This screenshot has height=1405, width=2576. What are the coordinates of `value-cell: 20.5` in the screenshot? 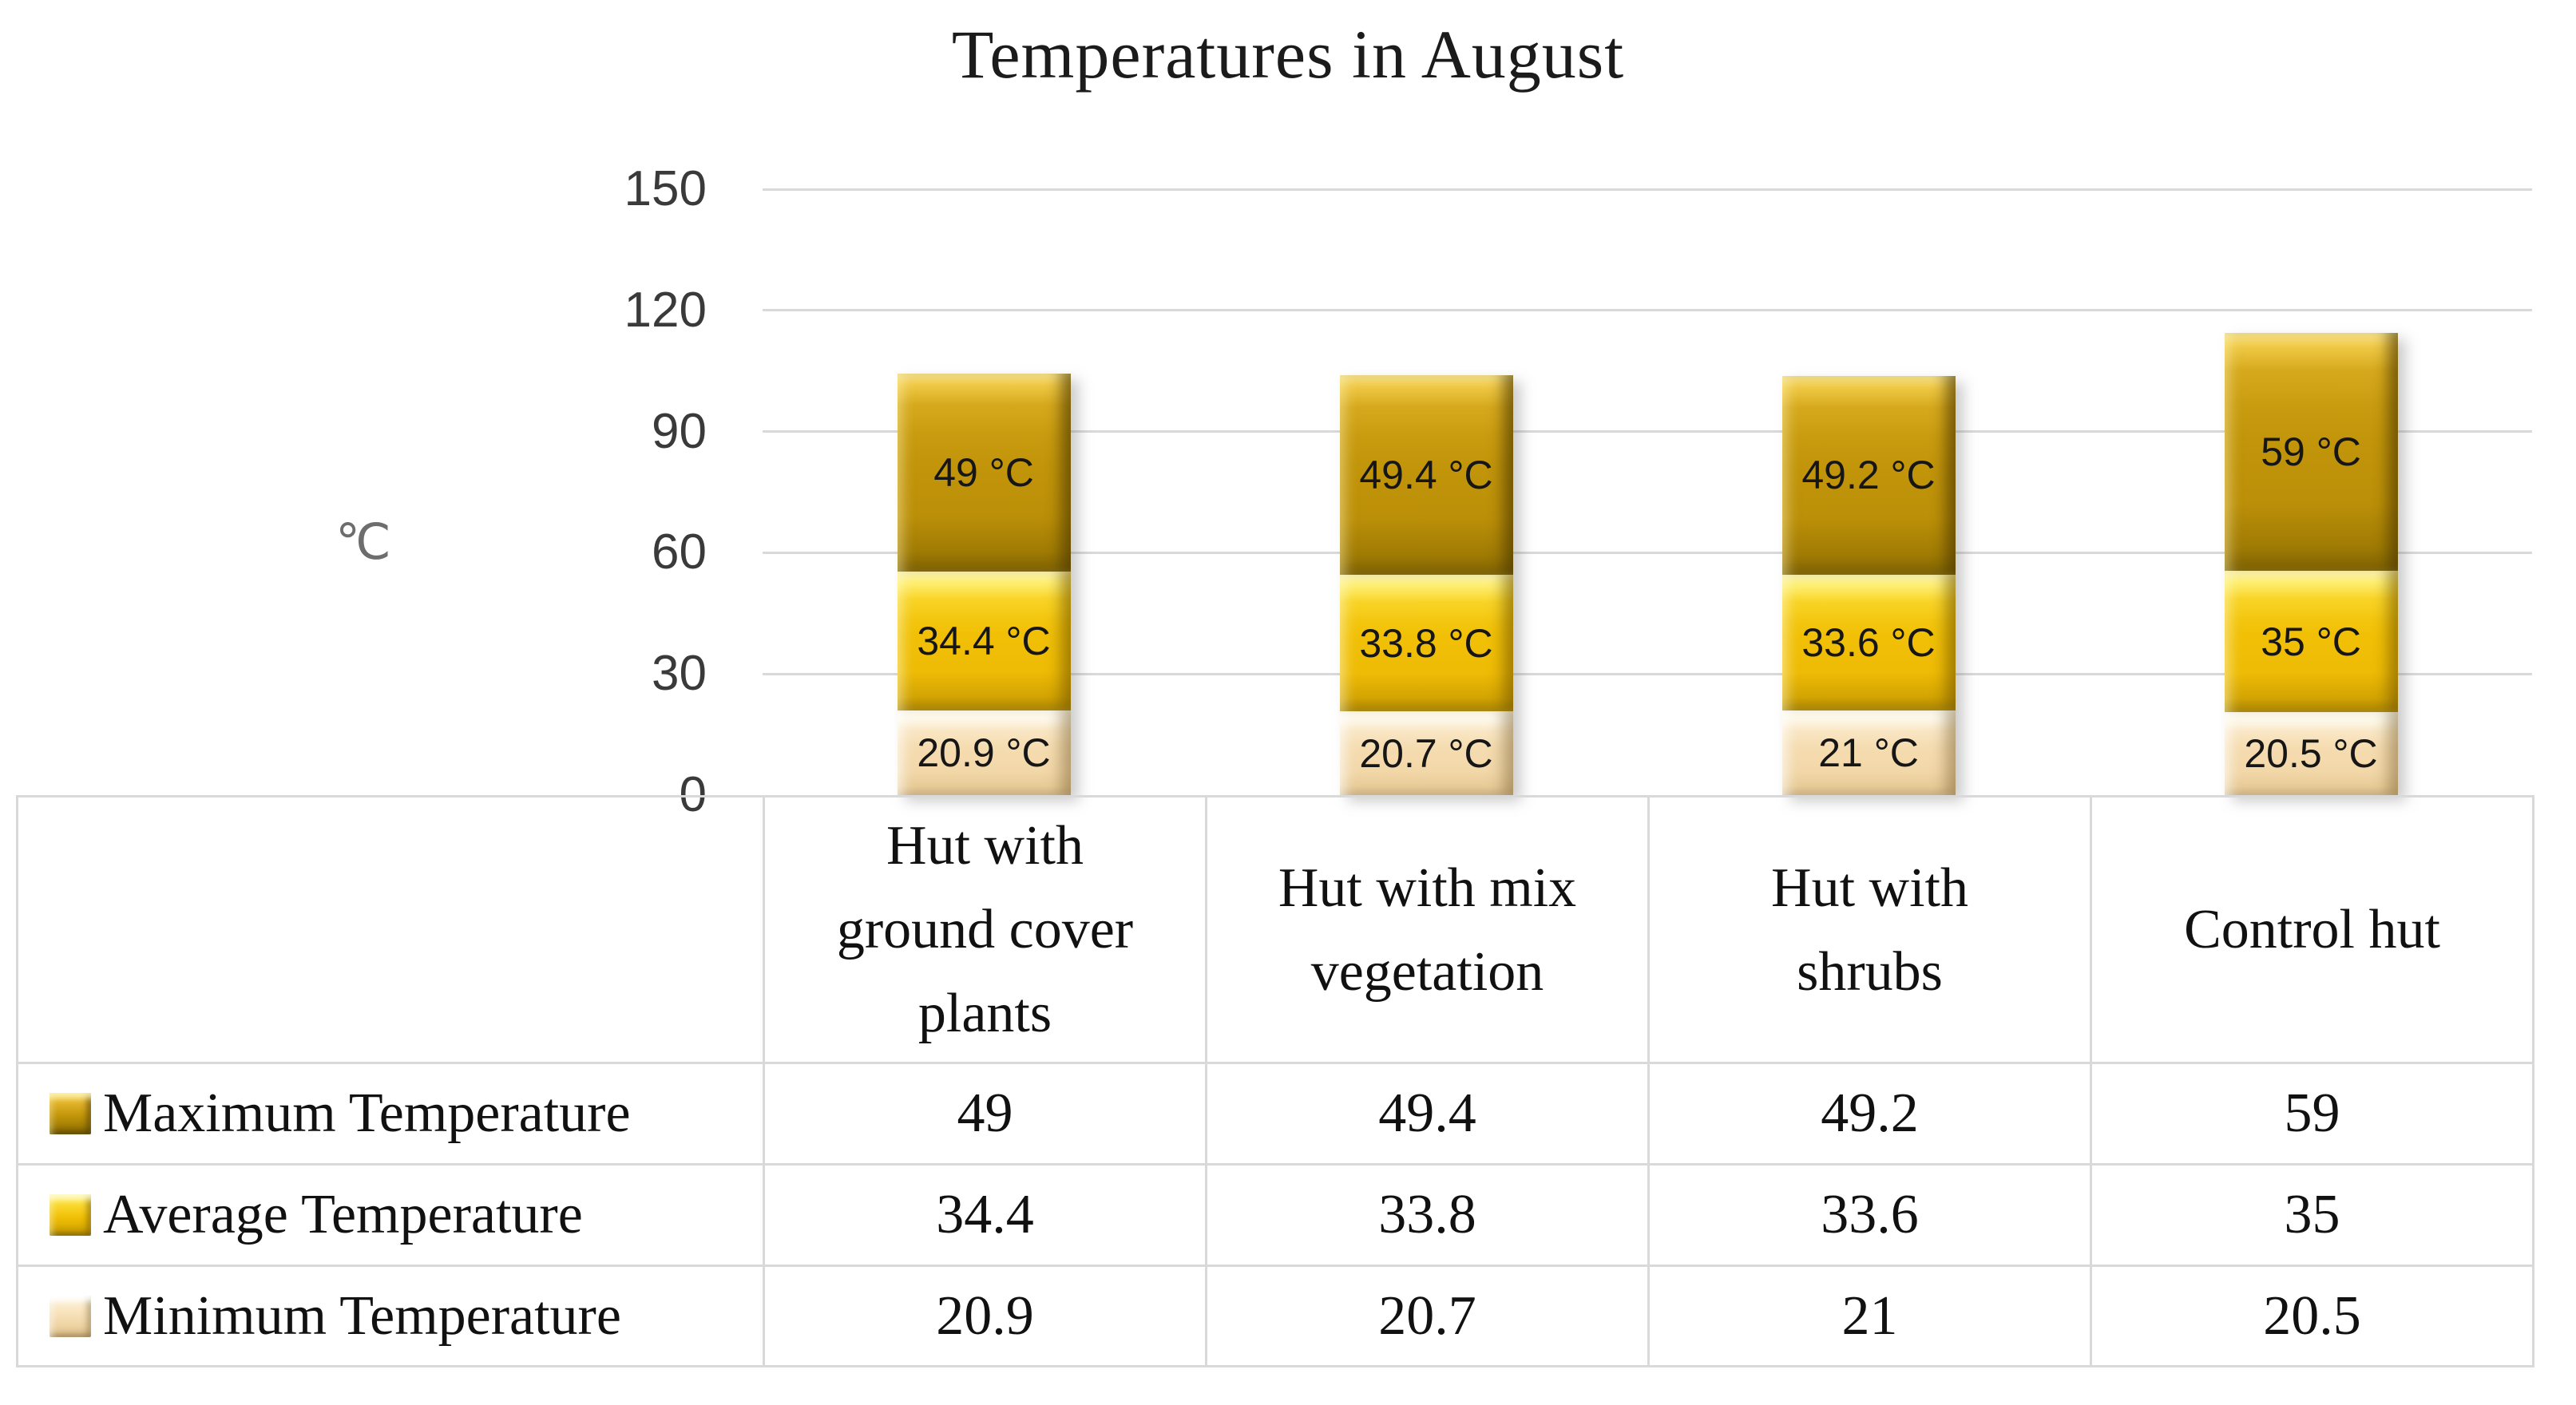 It's located at (2312, 1315).